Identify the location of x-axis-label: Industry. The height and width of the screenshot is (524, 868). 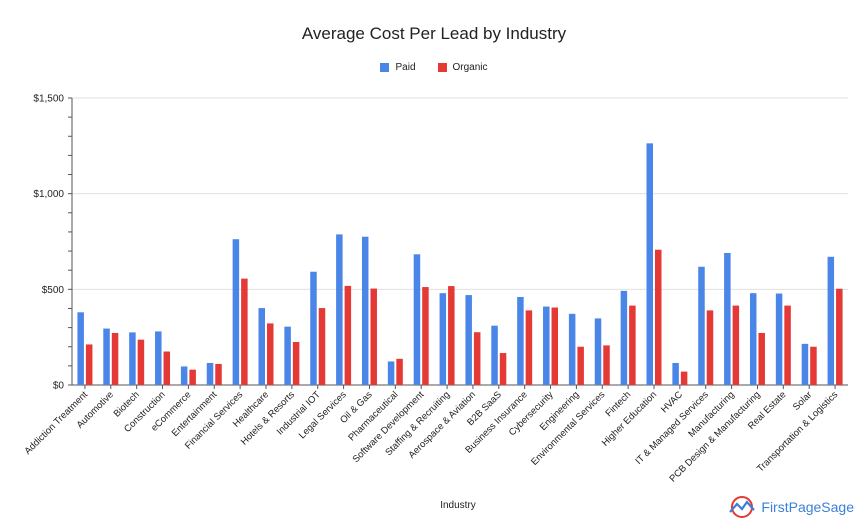
(458, 505).